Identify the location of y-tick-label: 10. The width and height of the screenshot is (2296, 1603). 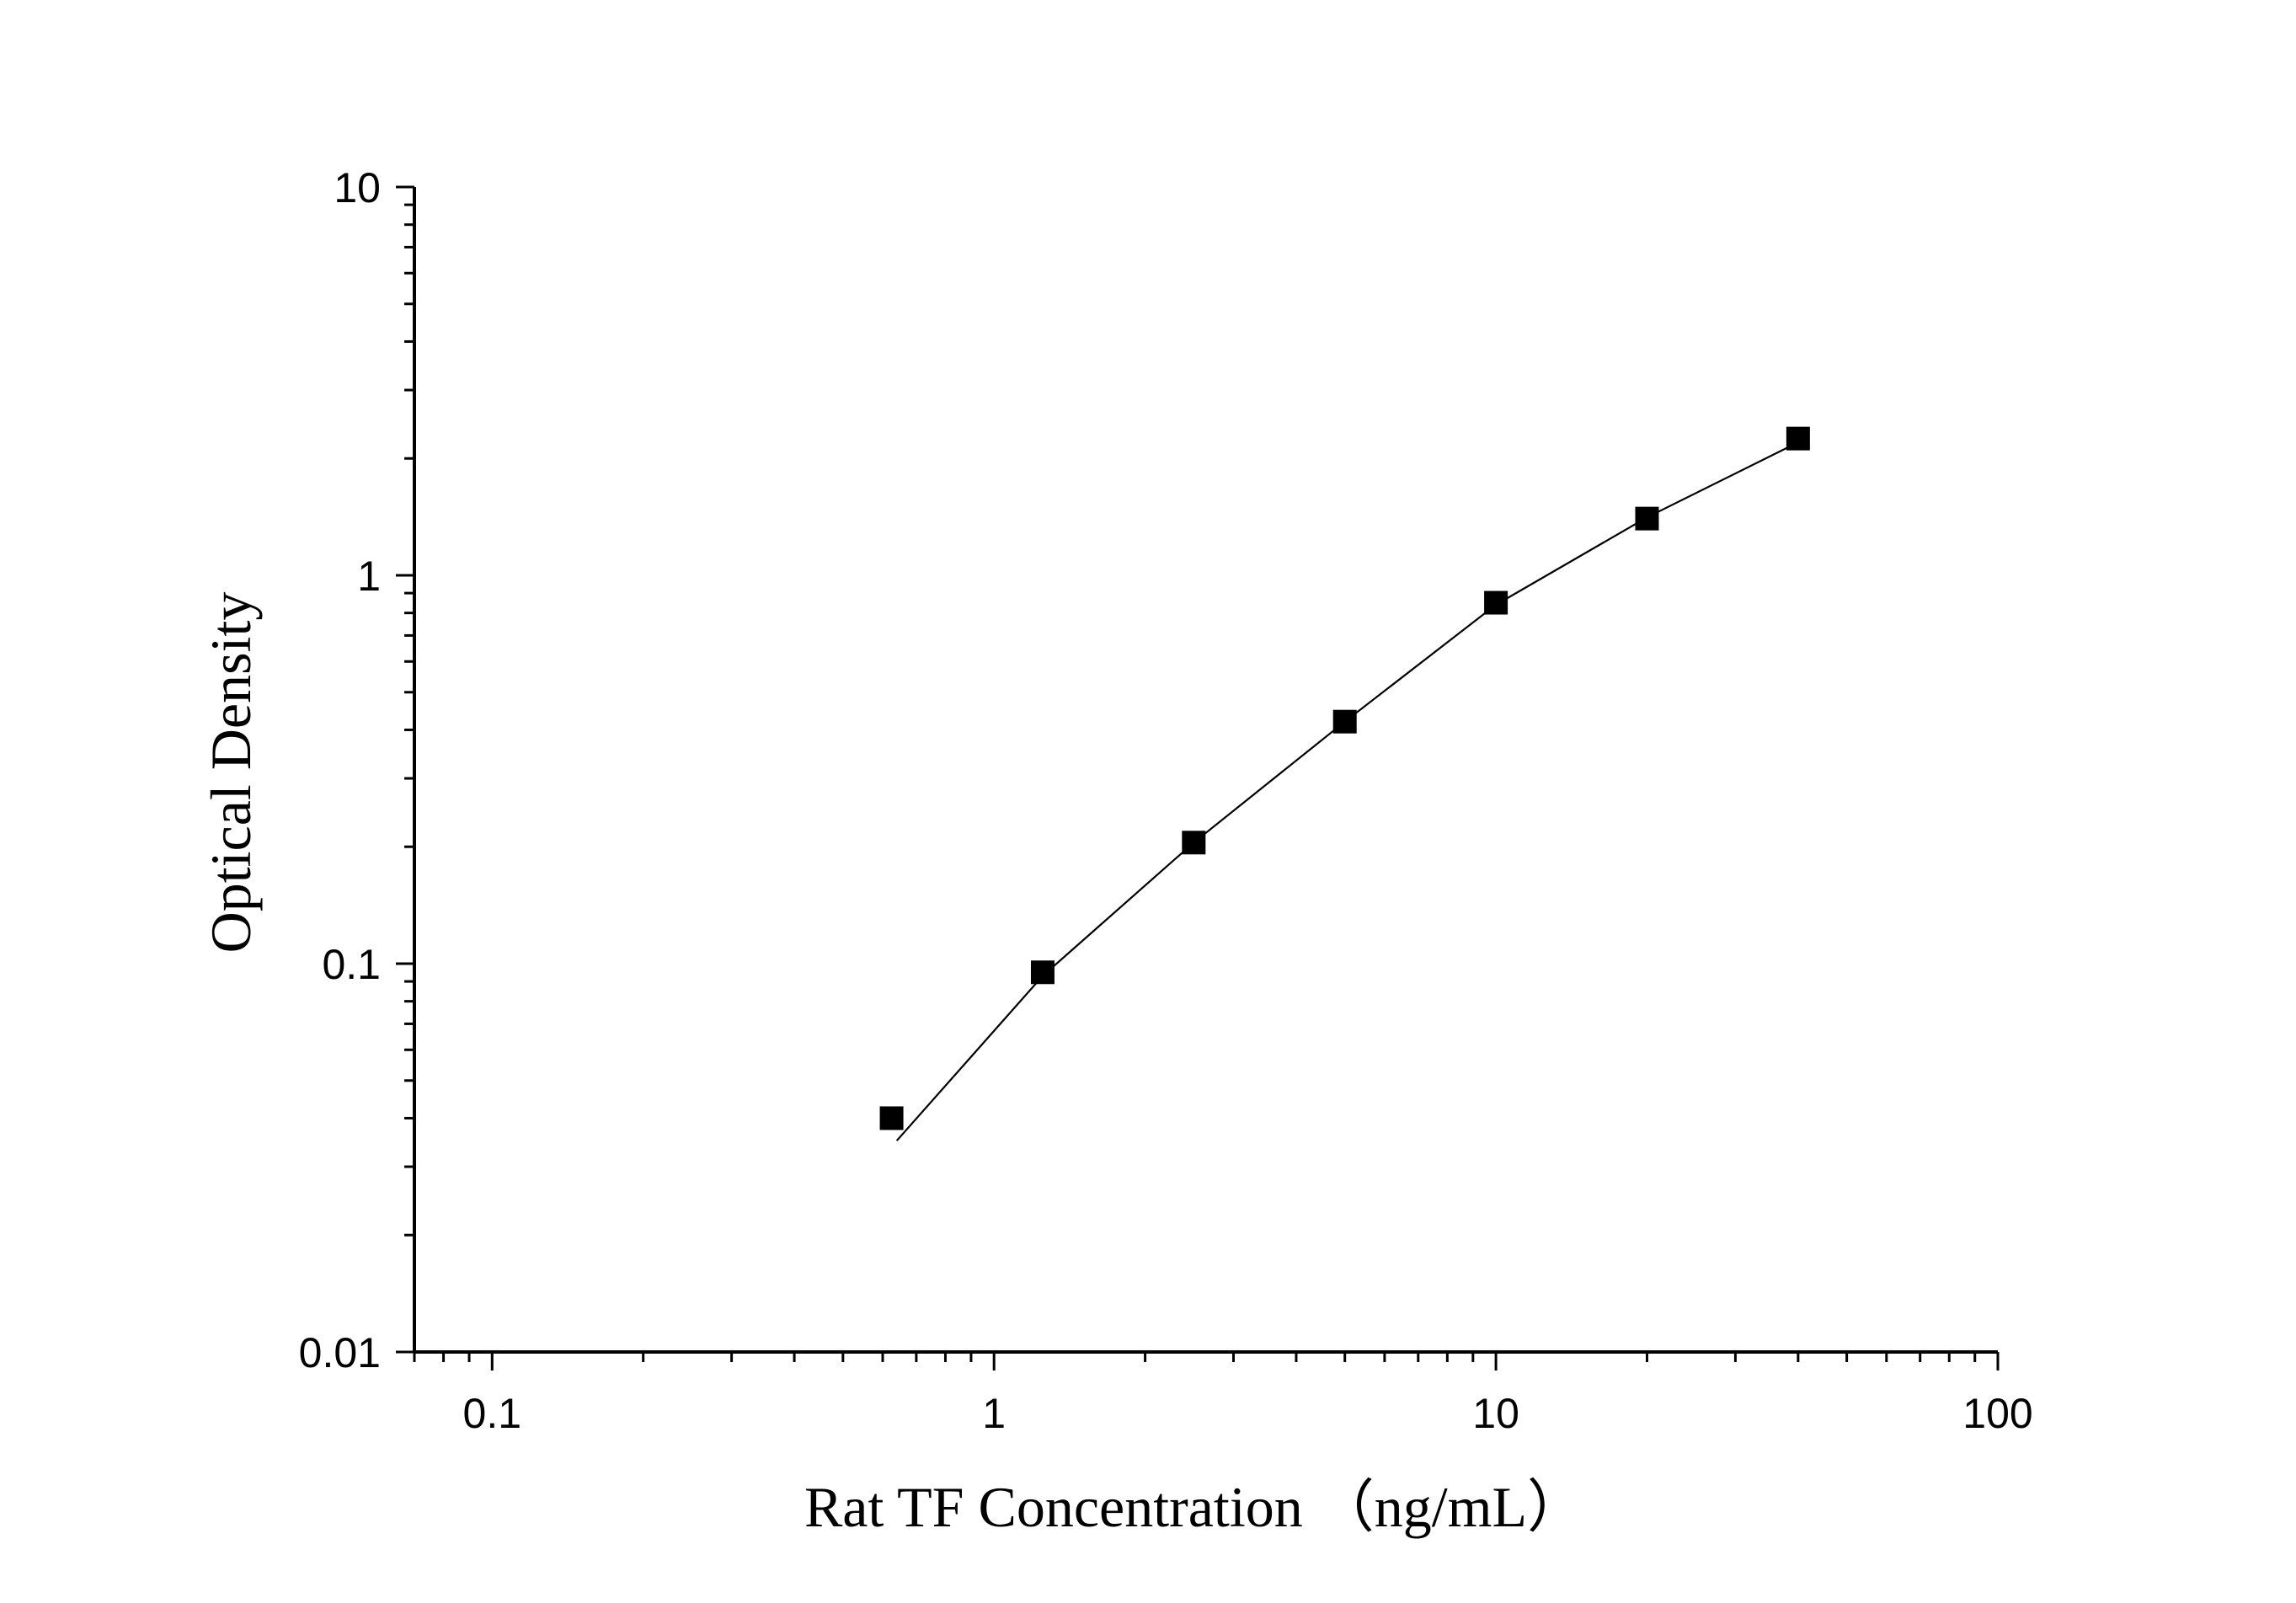
(357, 187).